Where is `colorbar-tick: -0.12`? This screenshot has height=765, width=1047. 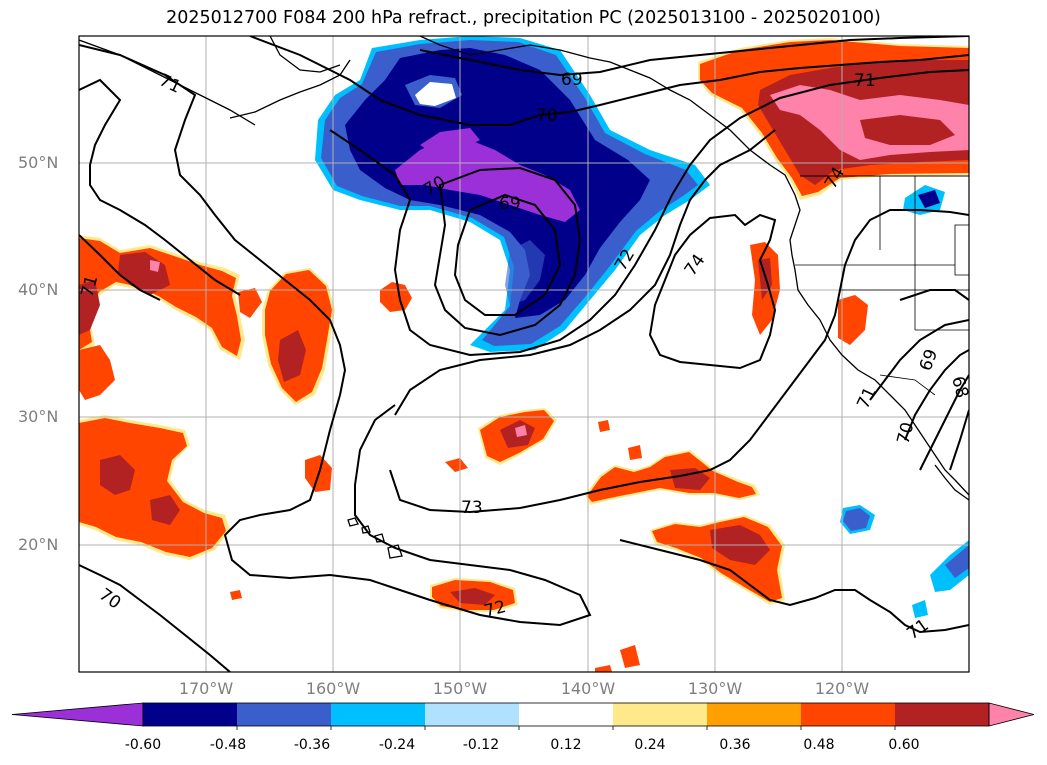 colorbar-tick: -0.12 is located at coordinates (481, 745).